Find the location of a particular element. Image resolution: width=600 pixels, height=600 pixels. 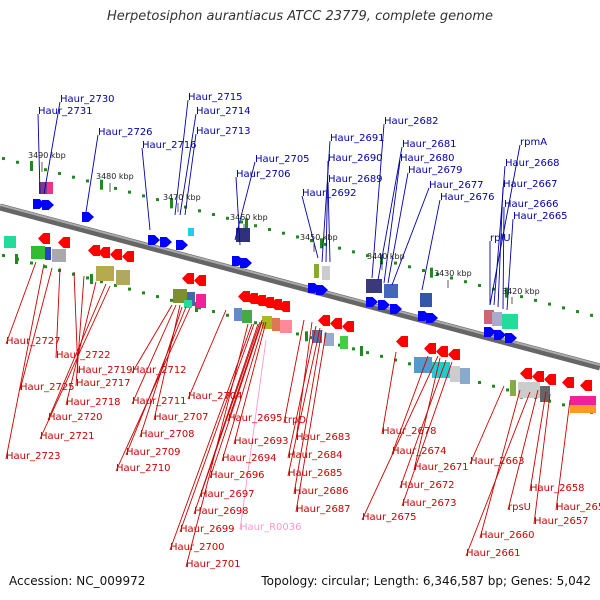

forward-gene-label: Haur_2731 is located at coordinates (65, 111).